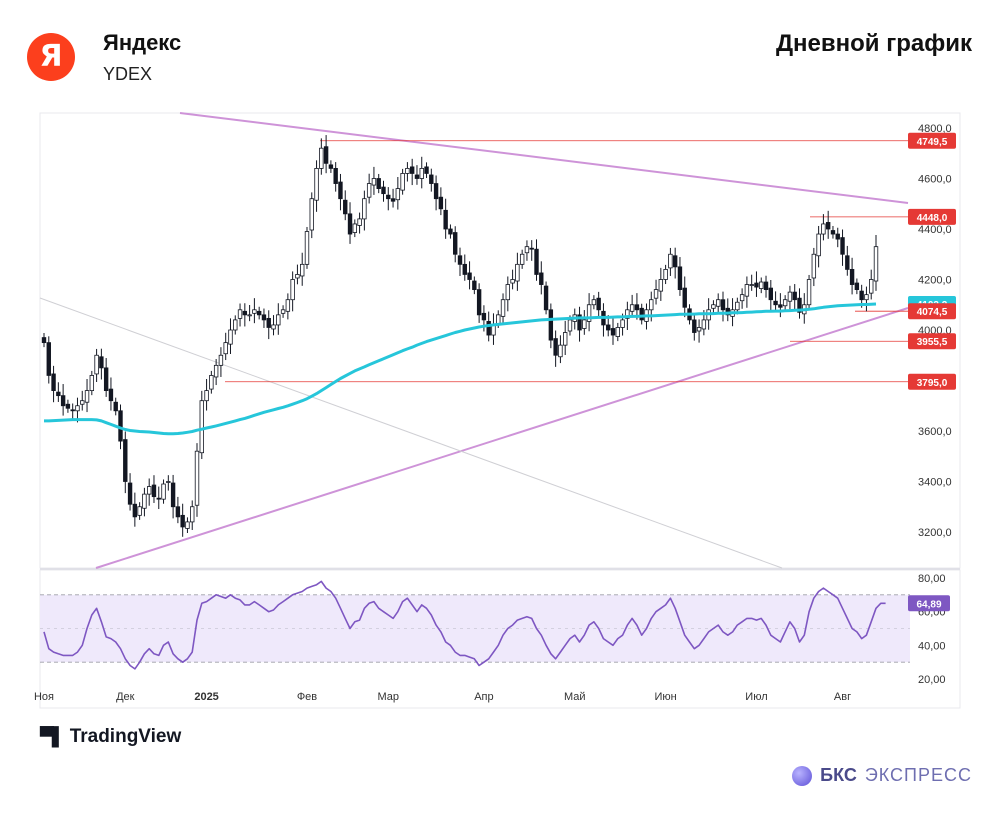 The image size is (1000, 815). Describe the element at coordinates (932, 140) in the screenshot. I see `price-tag: 4749,5` at that location.